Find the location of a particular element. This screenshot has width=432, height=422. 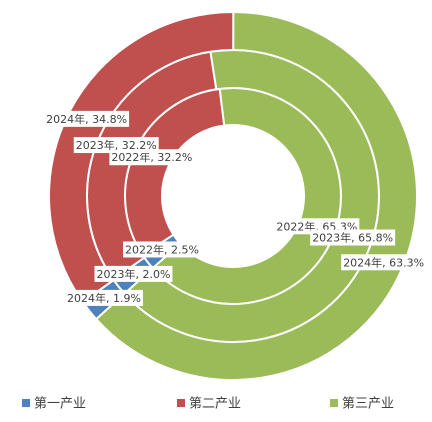

data-label: 2024年, 63.3% is located at coordinates (383, 262).